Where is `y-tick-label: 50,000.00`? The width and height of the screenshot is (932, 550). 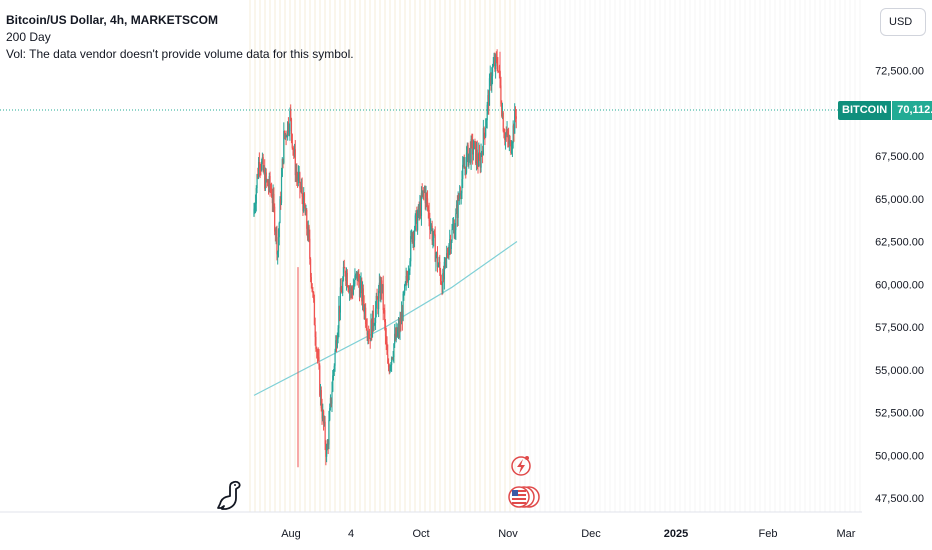
y-tick-label: 50,000.00 is located at coordinates (899, 456).